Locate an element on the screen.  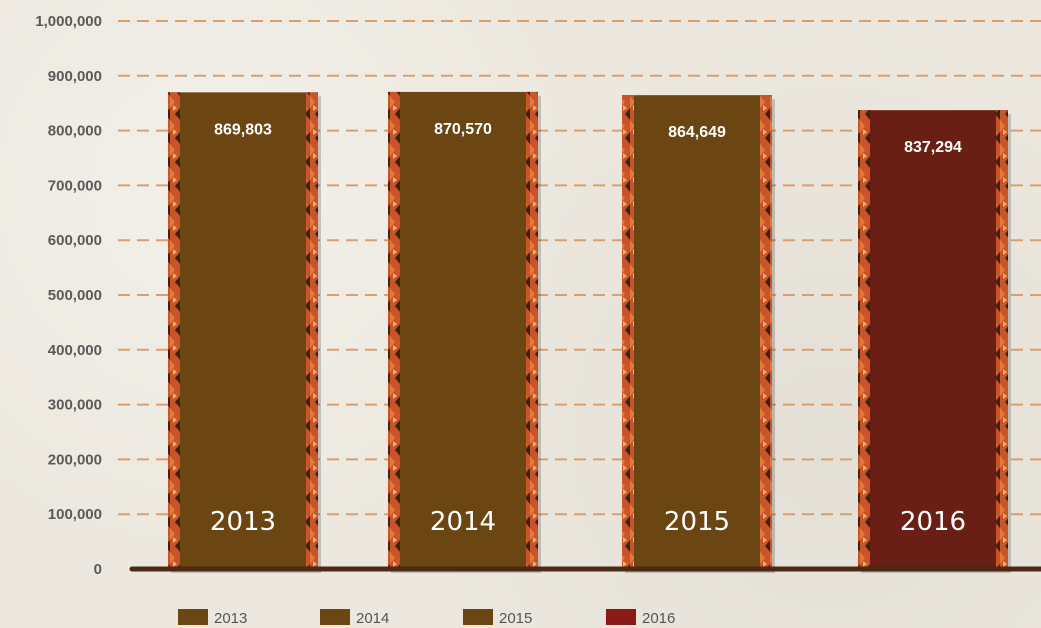
bar-value-label: 837,294 is located at coordinates (933, 147).